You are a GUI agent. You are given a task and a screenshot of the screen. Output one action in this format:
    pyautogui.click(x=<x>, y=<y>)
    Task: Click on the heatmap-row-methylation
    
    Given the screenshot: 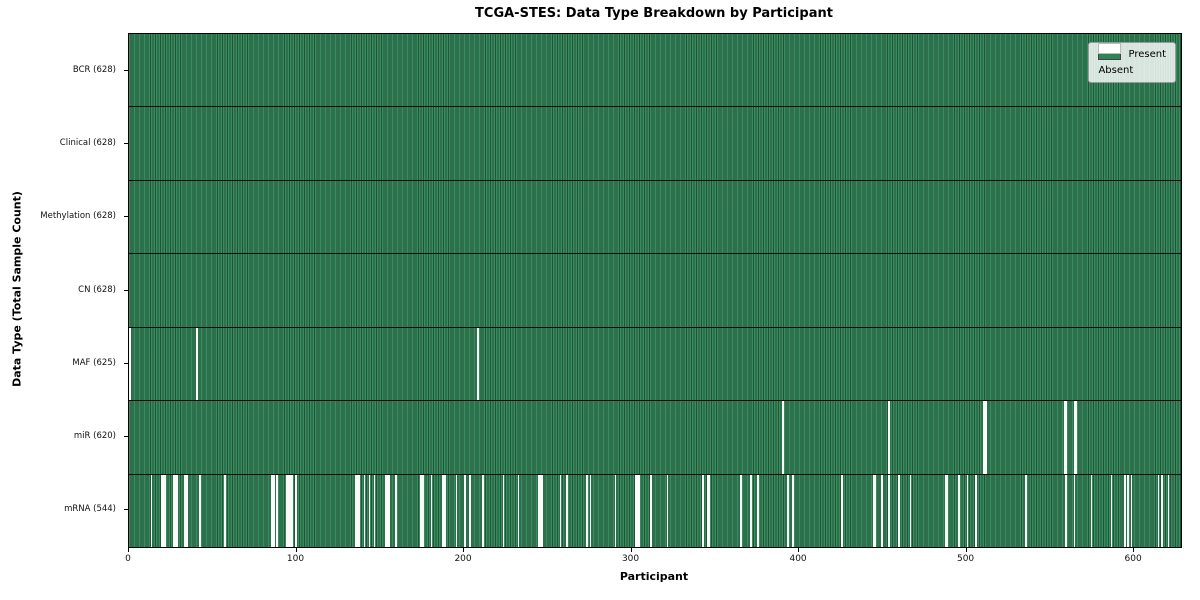 What is the action you would take?
    pyautogui.click(x=655, y=216)
    